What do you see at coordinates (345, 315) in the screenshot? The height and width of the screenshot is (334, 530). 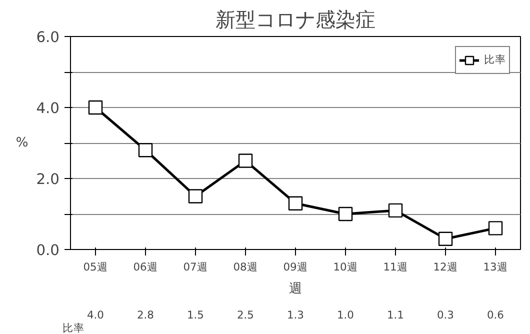 I see `data-label: 1.0` at bounding box center [345, 315].